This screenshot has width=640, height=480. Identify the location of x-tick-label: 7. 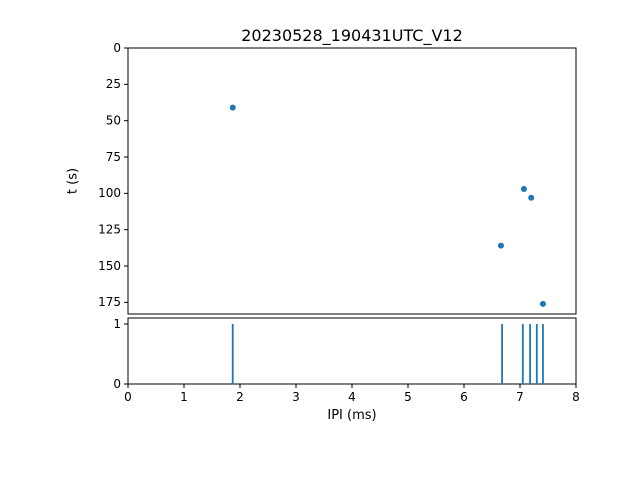
(520, 397).